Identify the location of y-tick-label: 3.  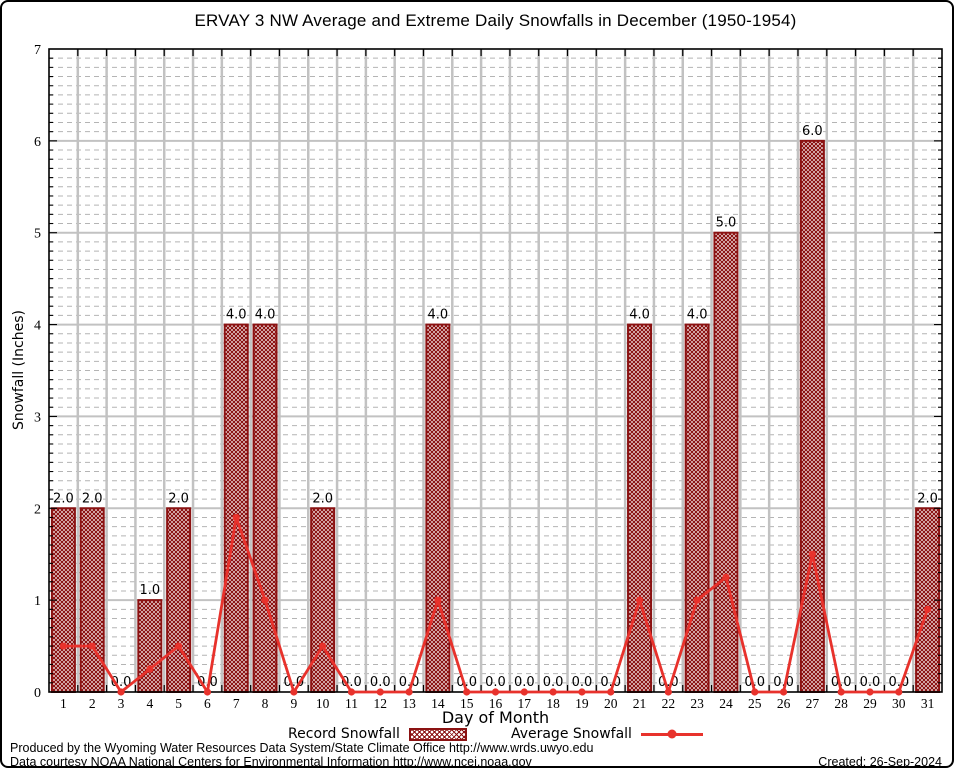
(37, 417).